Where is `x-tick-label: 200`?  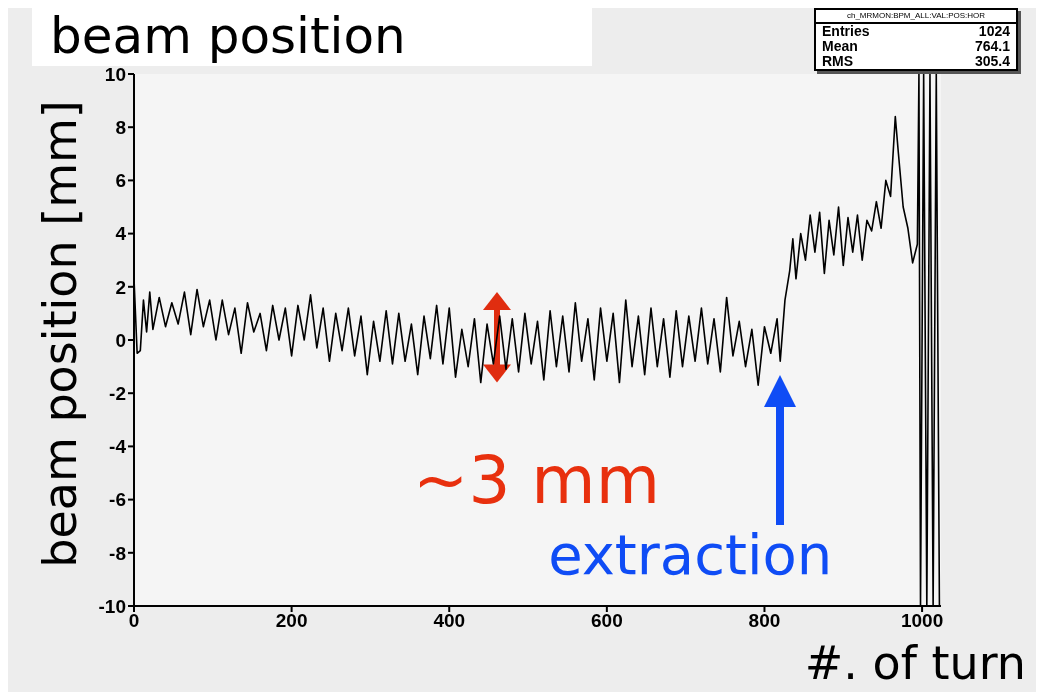 x-tick-label: 200 is located at coordinates (291, 621).